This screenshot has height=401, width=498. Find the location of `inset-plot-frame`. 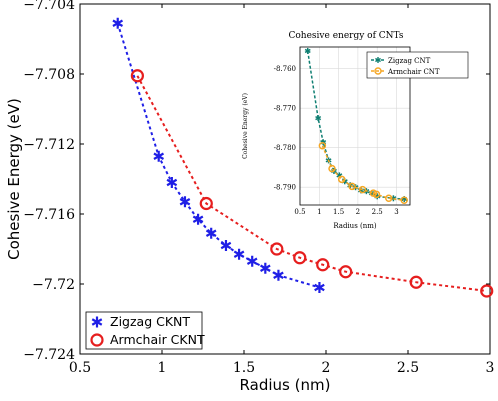

inset-plot-frame is located at coordinates (355, 126).